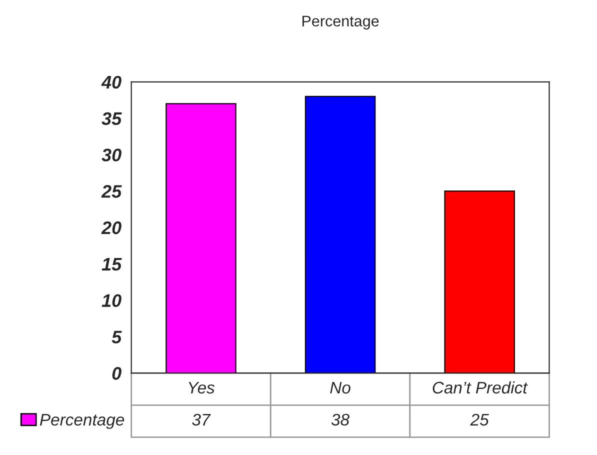  What do you see at coordinates (480, 387) in the screenshot?
I see `x-tick-label: Can’t Predict` at bounding box center [480, 387].